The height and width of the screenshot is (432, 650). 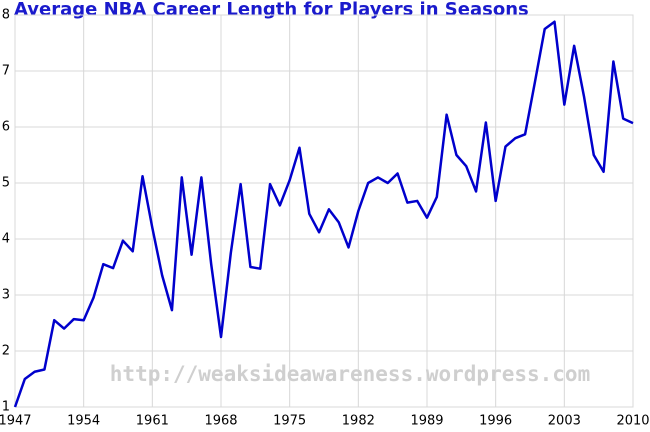 I want to click on x-tick-label: 1982, so click(x=358, y=421).